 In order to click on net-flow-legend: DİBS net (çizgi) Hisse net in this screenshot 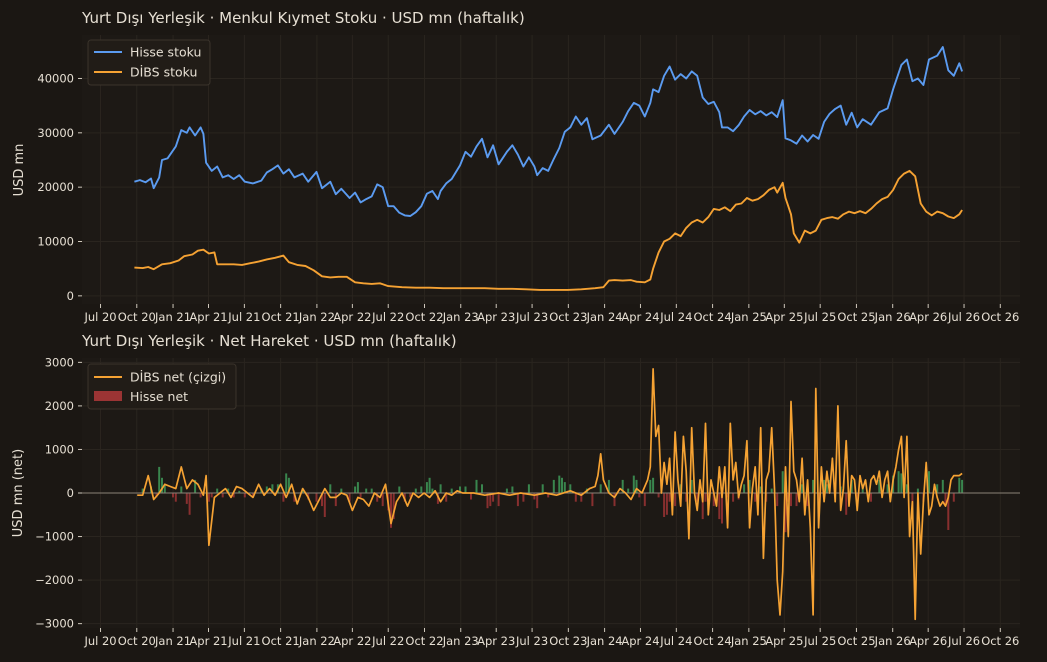, I will do `click(162, 386)`.